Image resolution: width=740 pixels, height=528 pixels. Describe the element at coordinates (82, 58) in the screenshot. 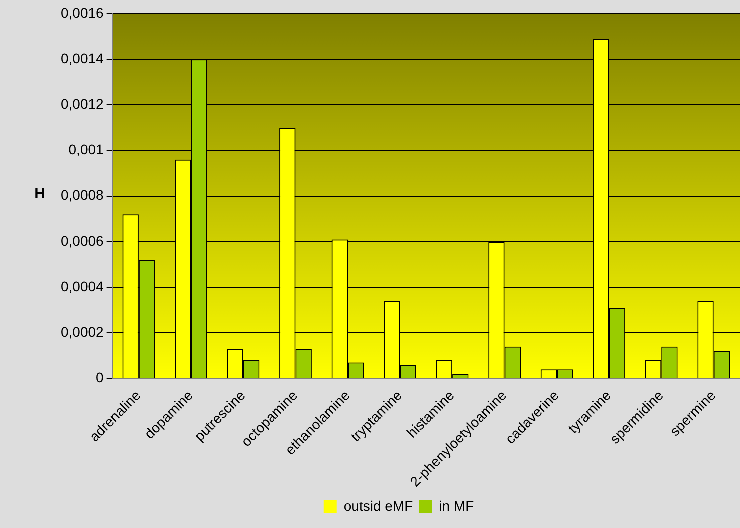

I see `y-tick-label: 0,0014` at that location.